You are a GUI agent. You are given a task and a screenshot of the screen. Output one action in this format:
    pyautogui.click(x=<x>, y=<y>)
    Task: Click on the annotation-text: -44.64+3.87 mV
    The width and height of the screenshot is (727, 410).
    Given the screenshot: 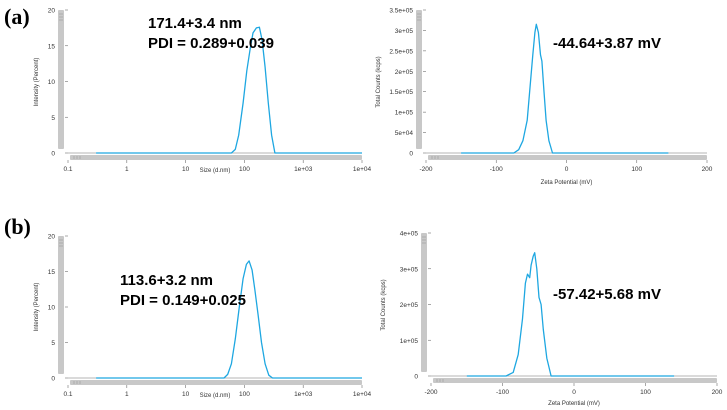 What is the action you would take?
    pyautogui.click(x=607, y=43)
    